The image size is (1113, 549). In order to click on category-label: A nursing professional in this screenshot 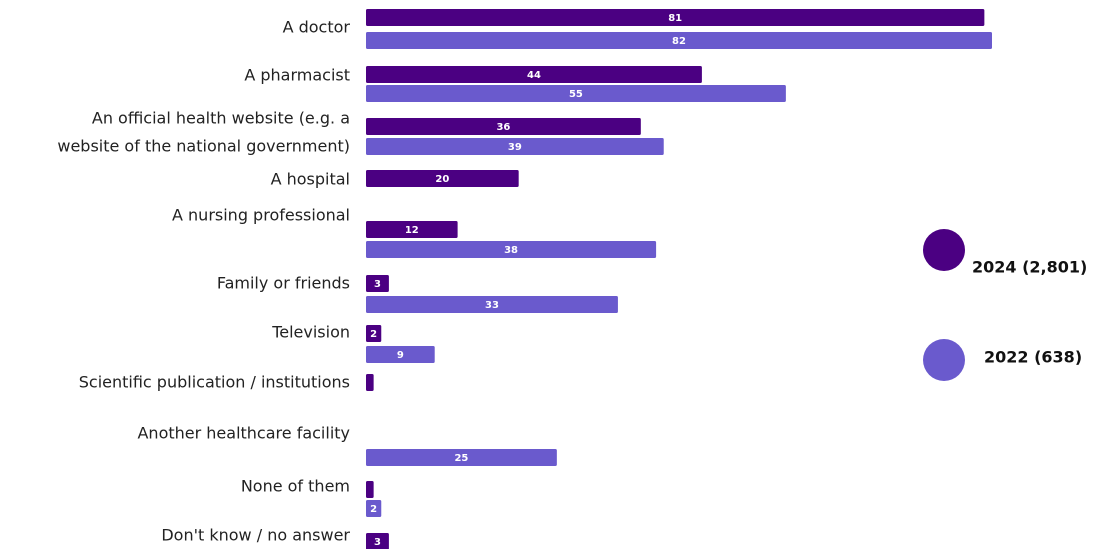, I will do `click(261, 215)`.